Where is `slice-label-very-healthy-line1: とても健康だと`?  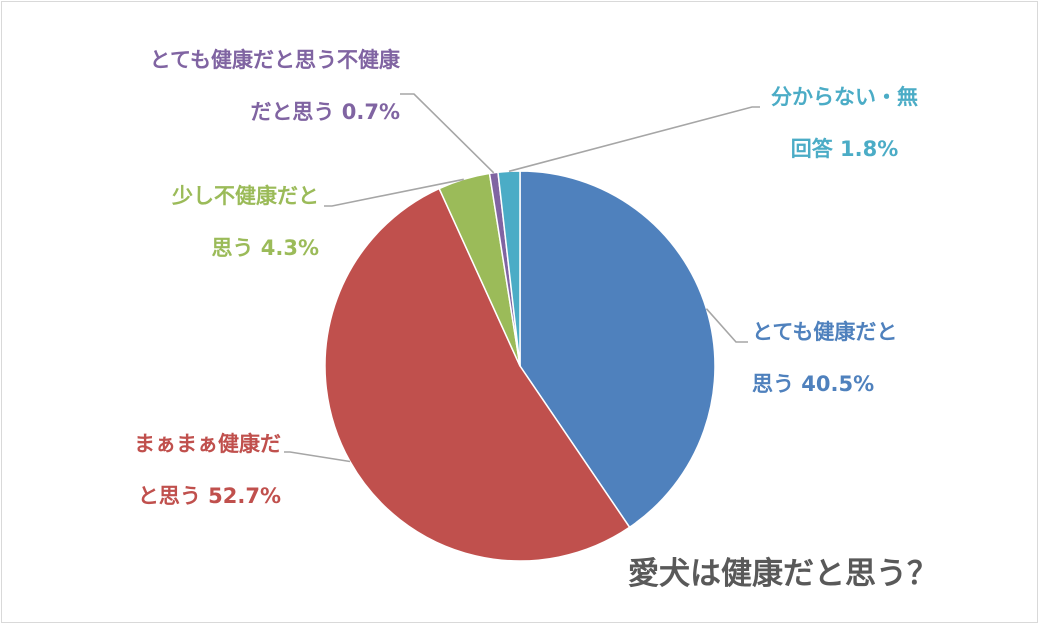 slice-label-very-healthy-line1: とても健康だと is located at coordinates (825, 332).